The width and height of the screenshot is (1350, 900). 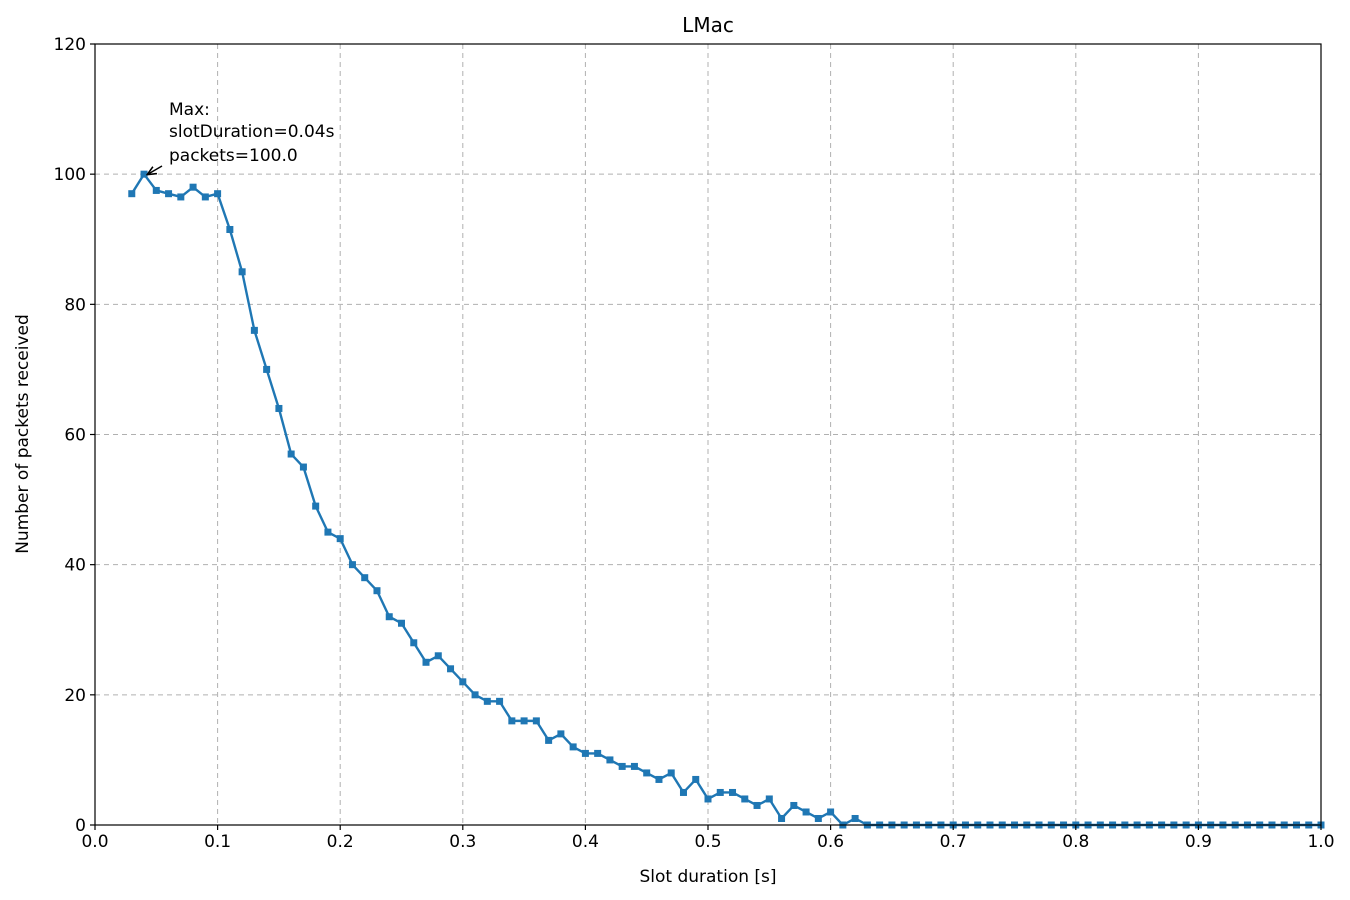 I want to click on x-tick-label: 0.7, so click(x=953, y=842).